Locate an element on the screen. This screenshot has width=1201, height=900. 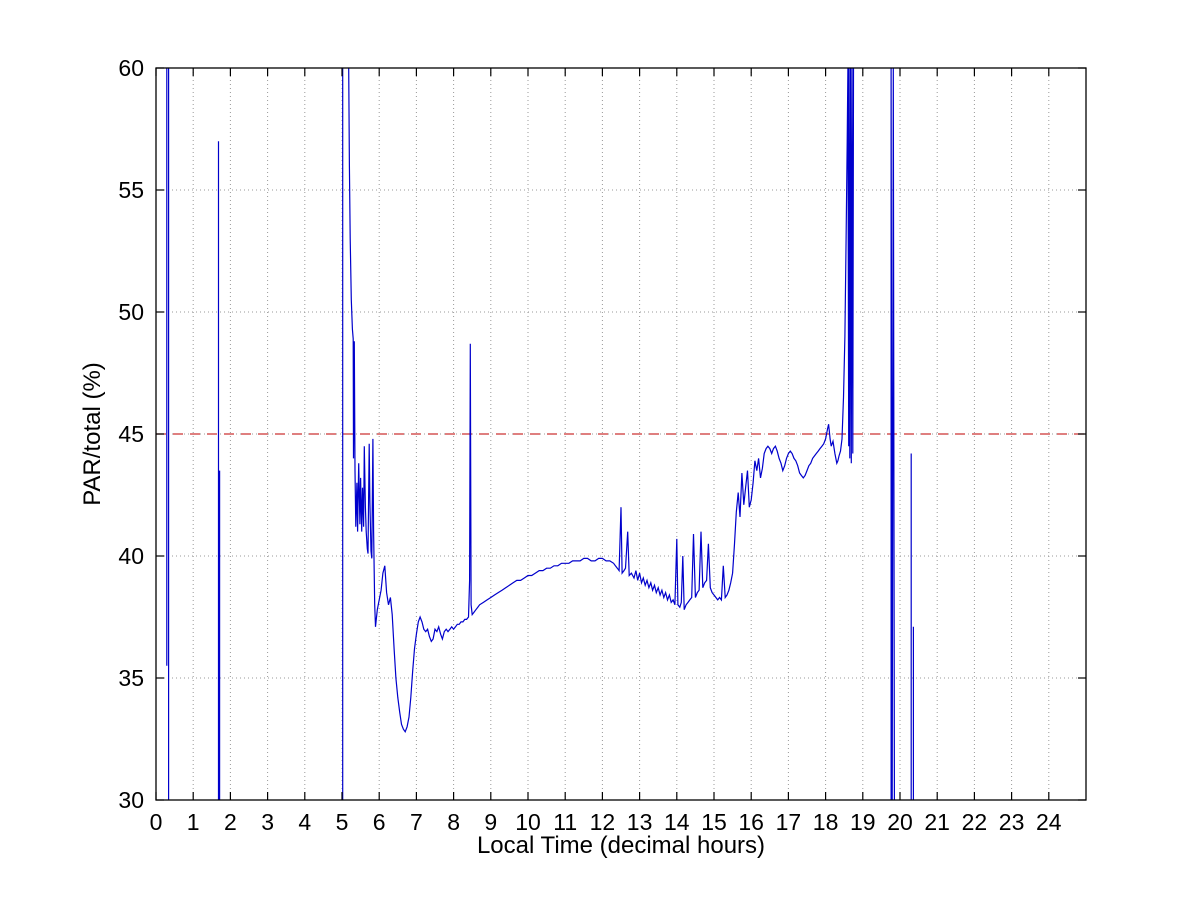
x-tick-label: 24 is located at coordinates (1049, 822).